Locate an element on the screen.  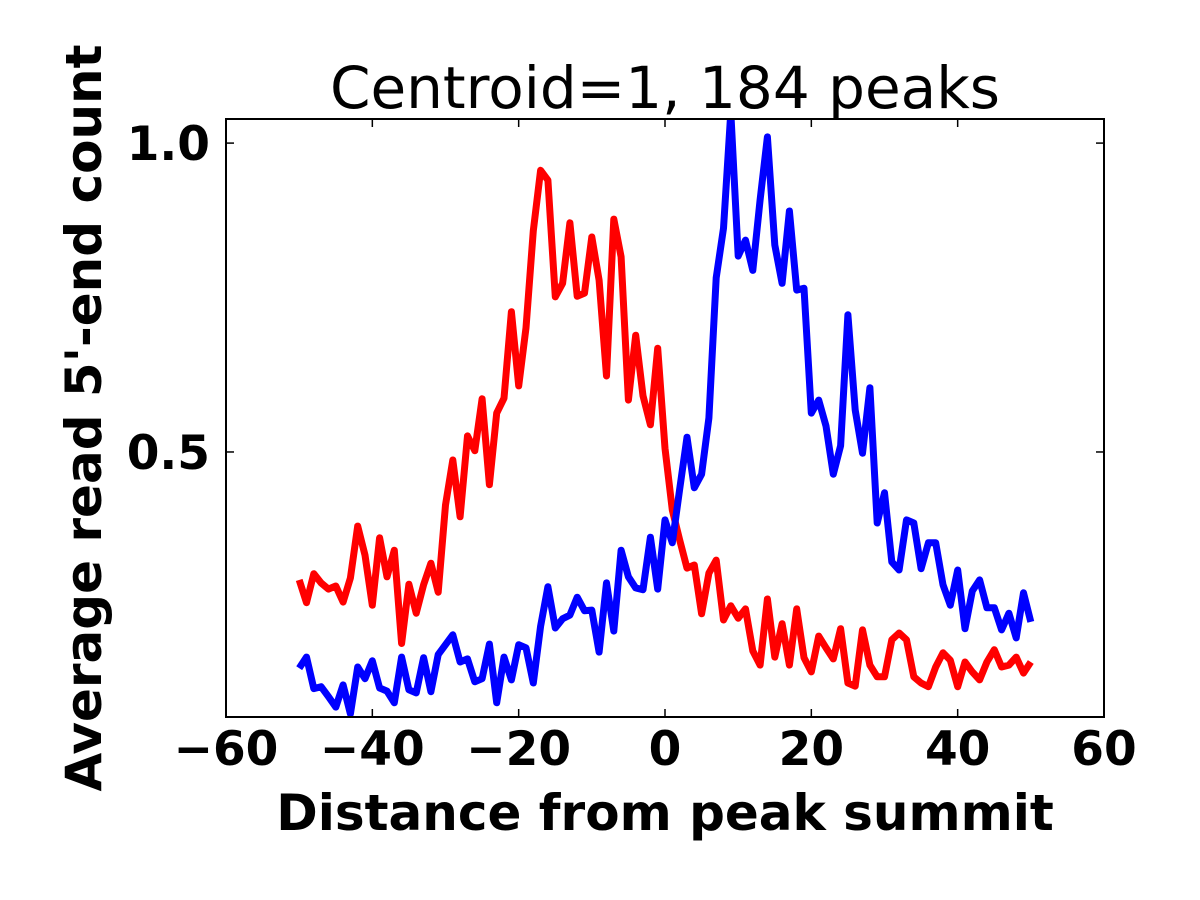
x-tick-label: −60 is located at coordinates (226, 749).